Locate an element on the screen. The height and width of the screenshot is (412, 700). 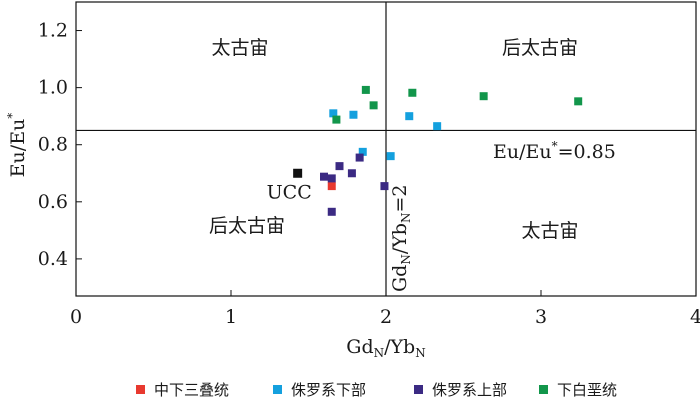
region-label-top-left: 太古宙 is located at coordinates (239, 48).